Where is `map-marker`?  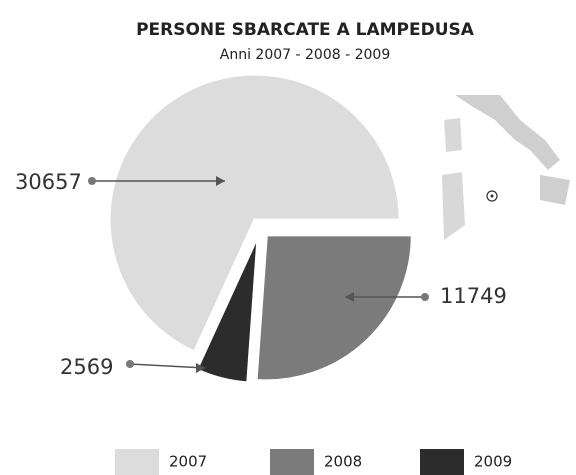
map-marker is located at coordinates (492, 196).